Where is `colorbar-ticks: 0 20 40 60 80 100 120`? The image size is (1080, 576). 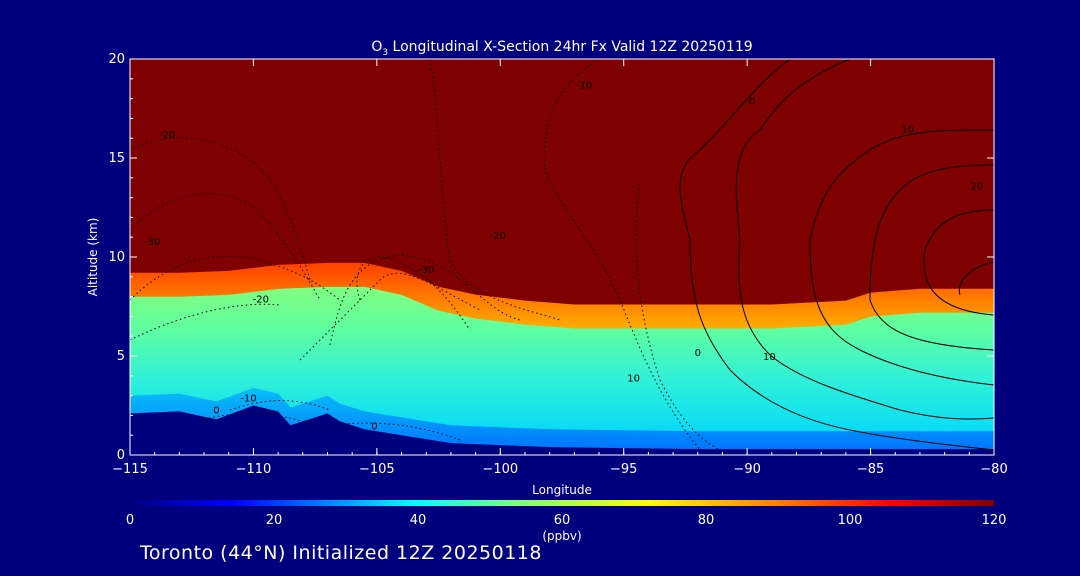
colorbar-ticks: 0 20 40 60 80 100 120 is located at coordinates (566, 520).